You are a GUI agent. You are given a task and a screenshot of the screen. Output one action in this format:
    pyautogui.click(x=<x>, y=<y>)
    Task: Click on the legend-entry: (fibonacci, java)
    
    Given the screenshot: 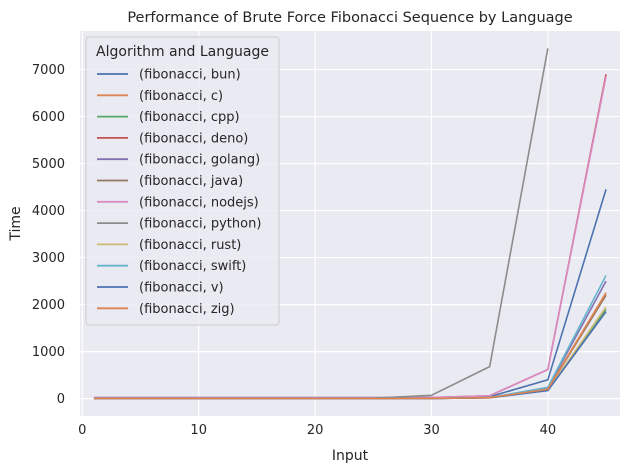 What is the action you would take?
    pyautogui.click(x=191, y=181)
    